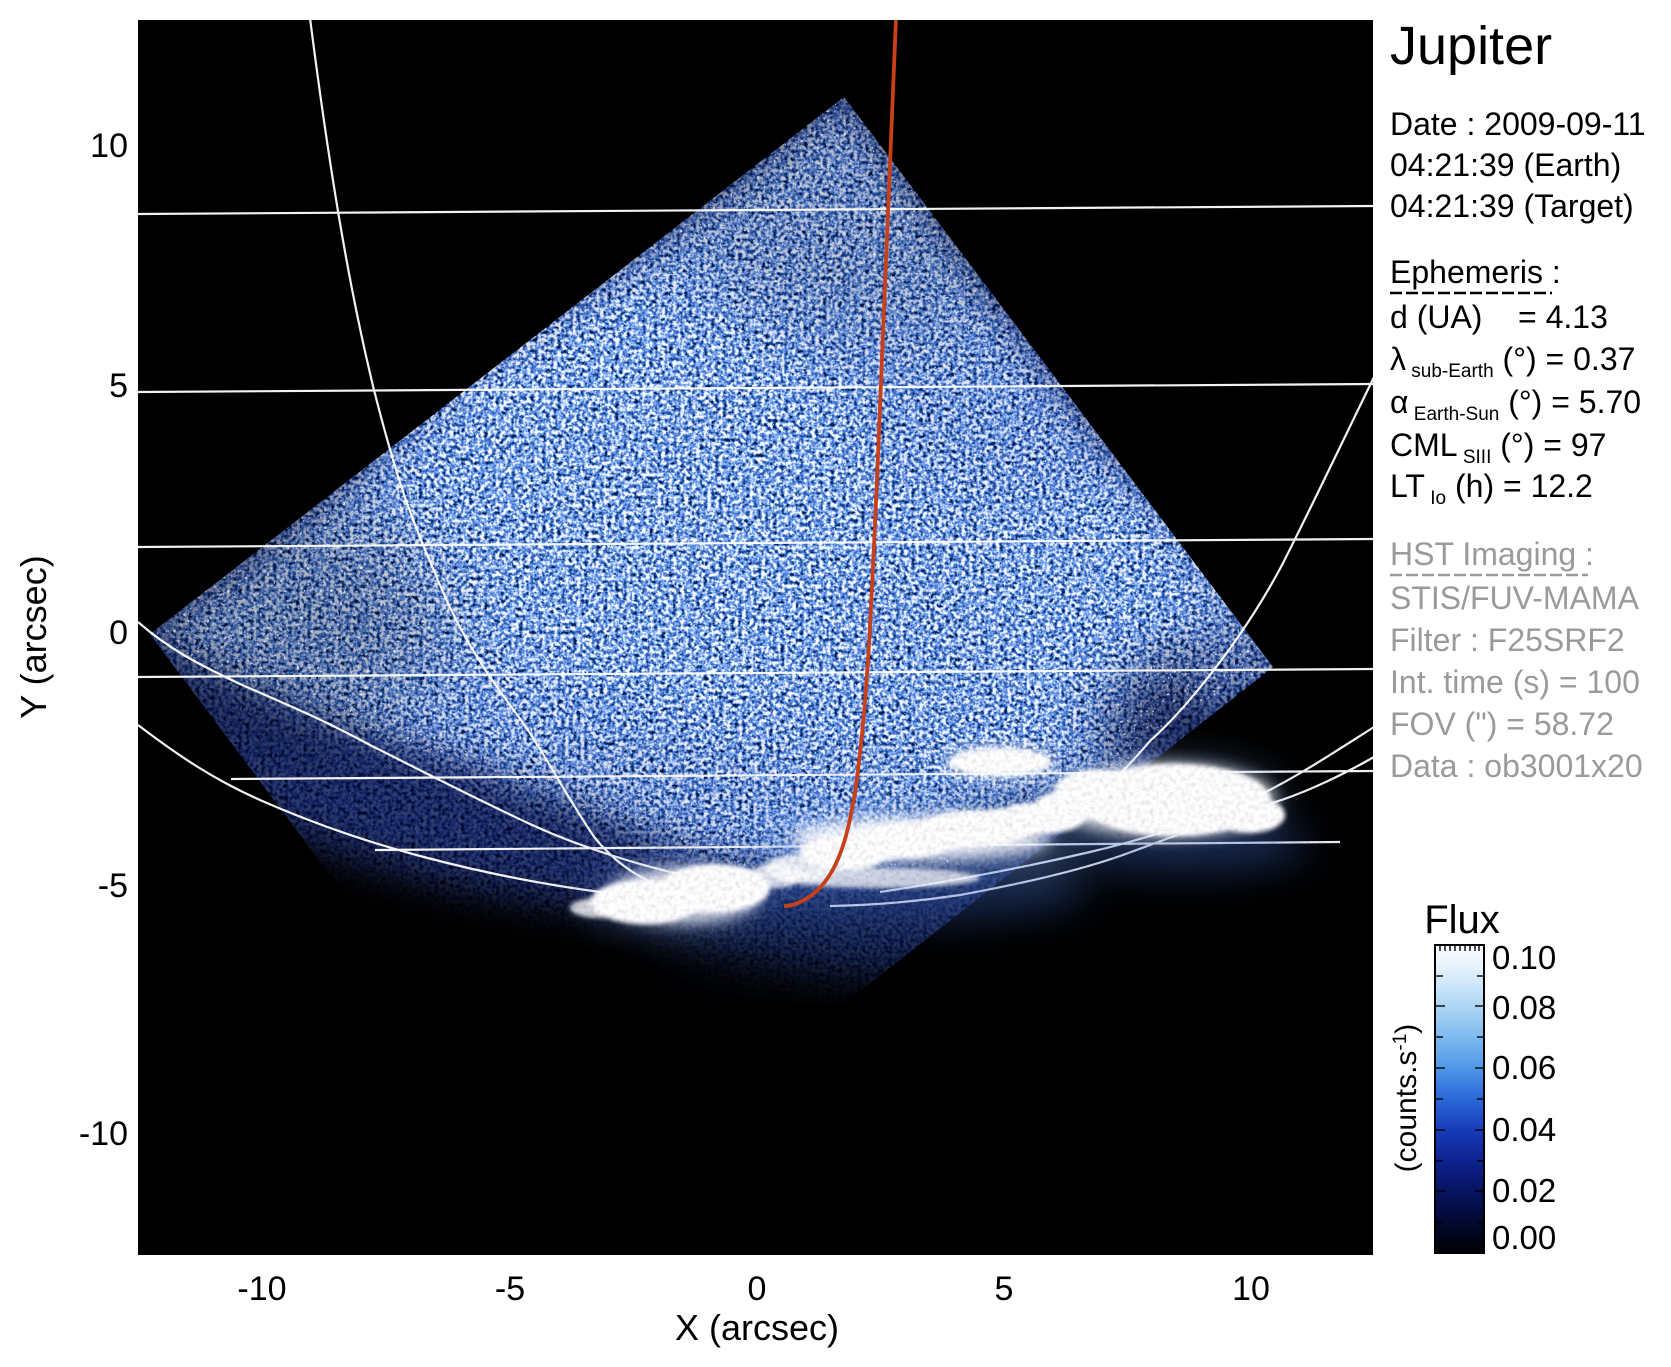 This screenshot has height=1367, width=1671. What do you see at coordinates (1498, 447) in the screenshot?
I see `svg-text: CML SIII (°) = 97` at bounding box center [1498, 447].